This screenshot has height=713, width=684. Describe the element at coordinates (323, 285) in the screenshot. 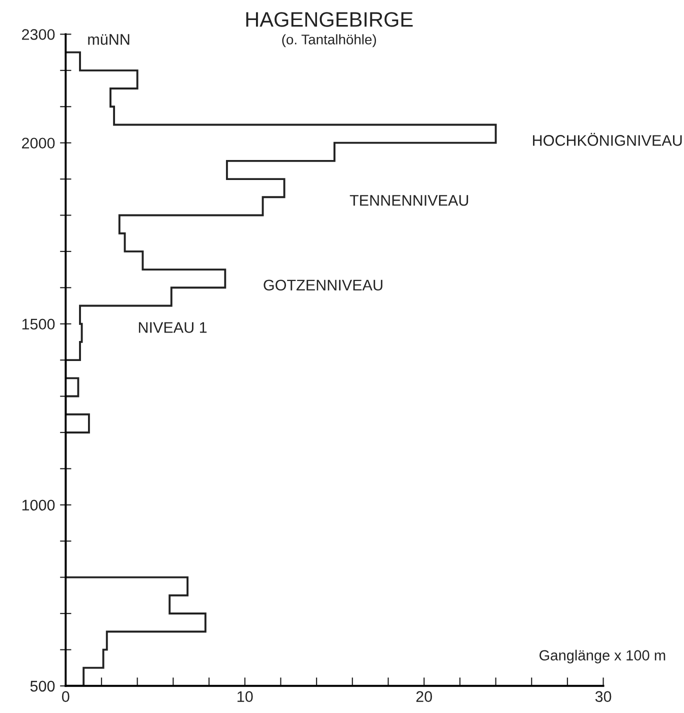

I see `annotation: GOTZENNIVEAU` at that location.